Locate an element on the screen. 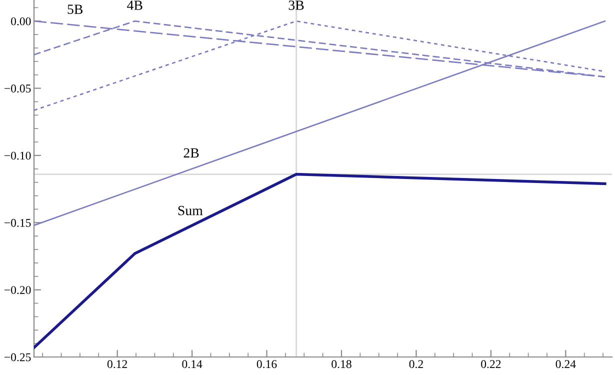 Image resolution: width=615 pixels, height=375 pixels. x-tick-label: 0.2 is located at coordinates (416, 364).